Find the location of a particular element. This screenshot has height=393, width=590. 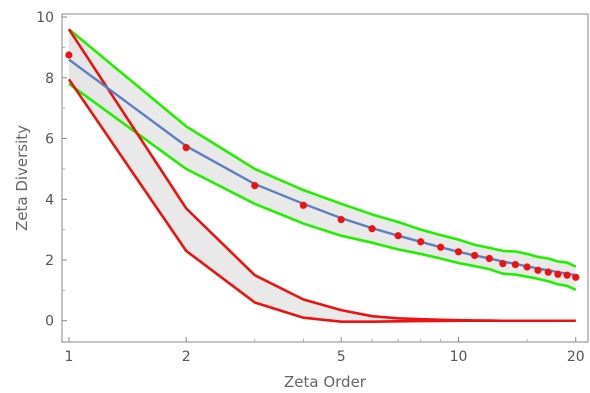

y-tick-label: 6 is located at coordinates (49, 140).